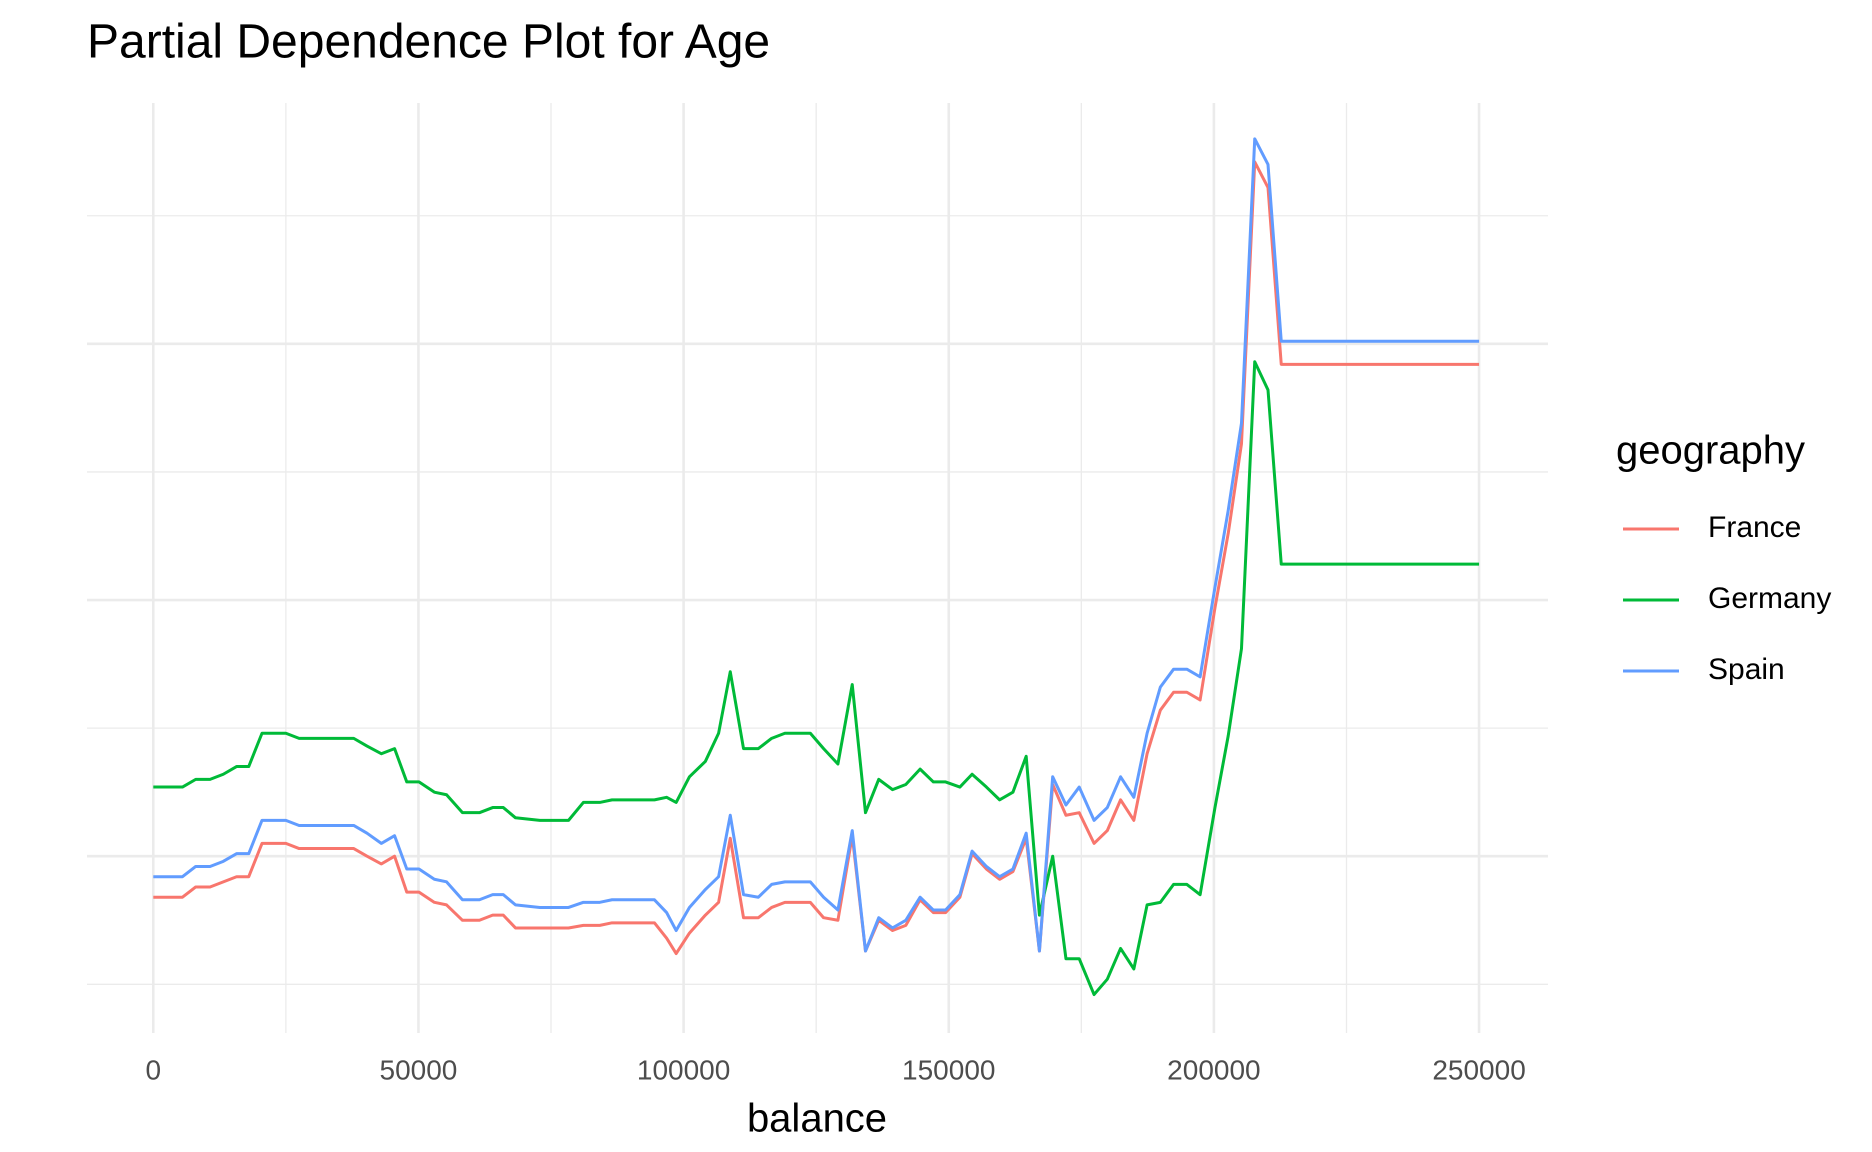 The image size is (1872, 1152). I want to click on chart-title: Partial Dependence Plot for Age, so click(428, 42).